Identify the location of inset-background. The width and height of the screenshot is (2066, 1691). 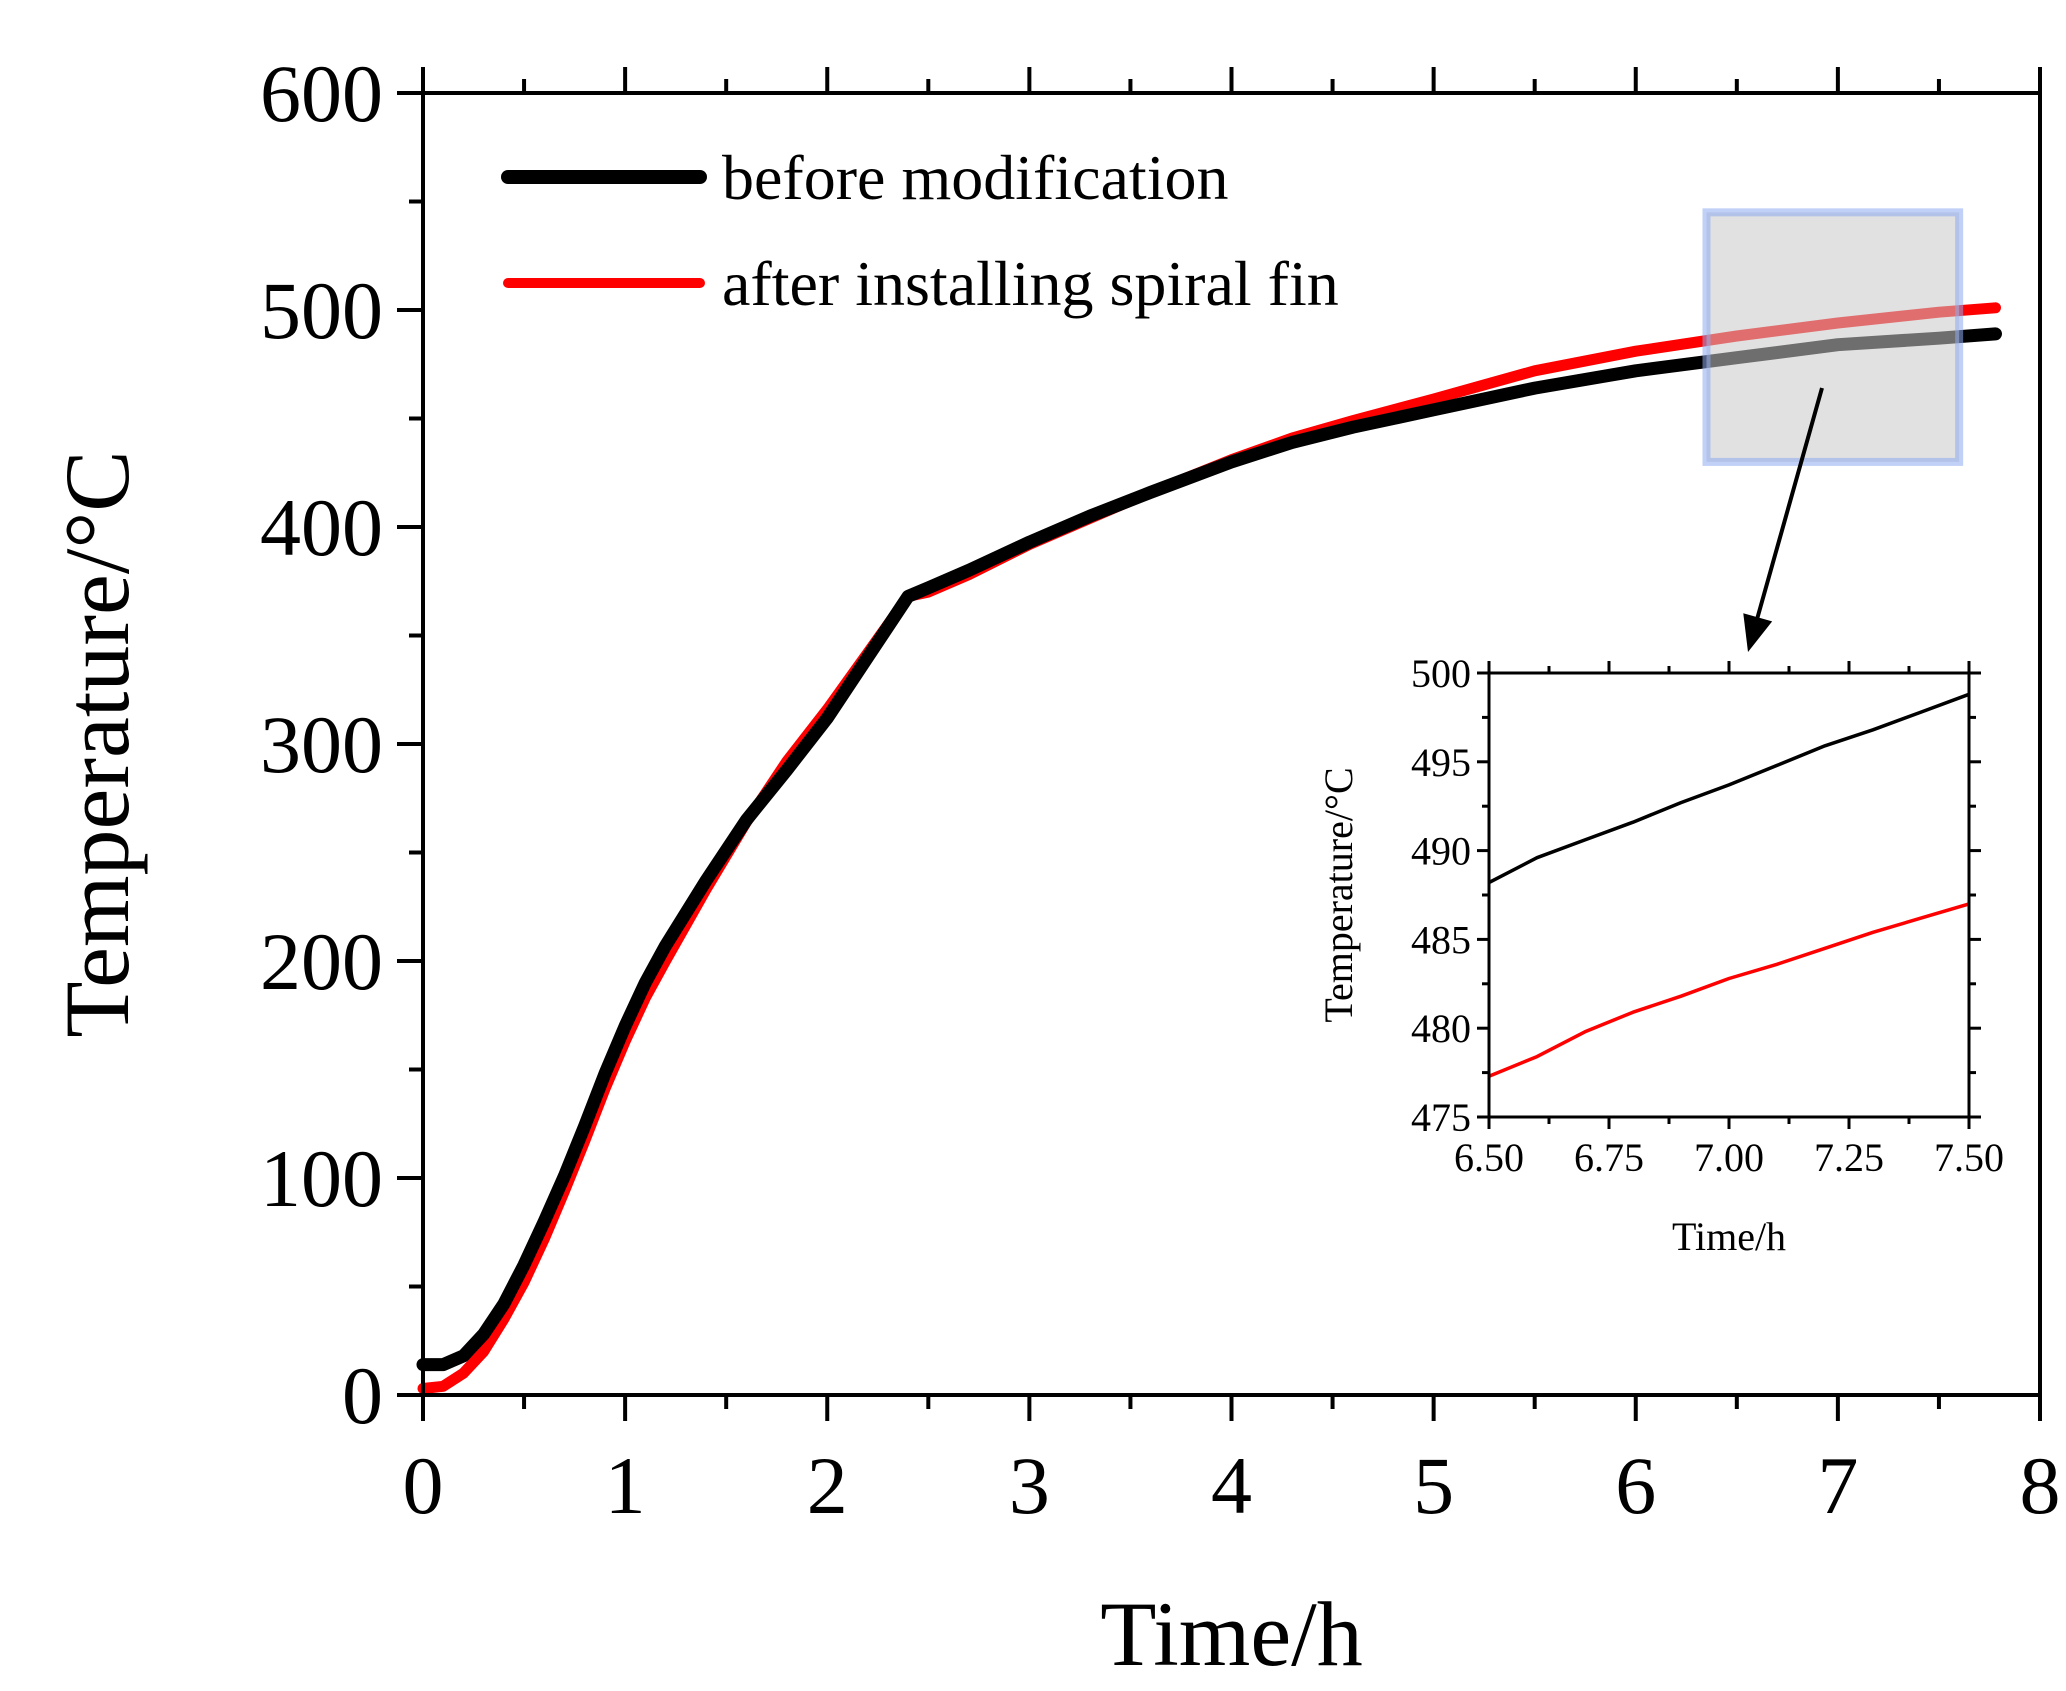
(1729, 895).